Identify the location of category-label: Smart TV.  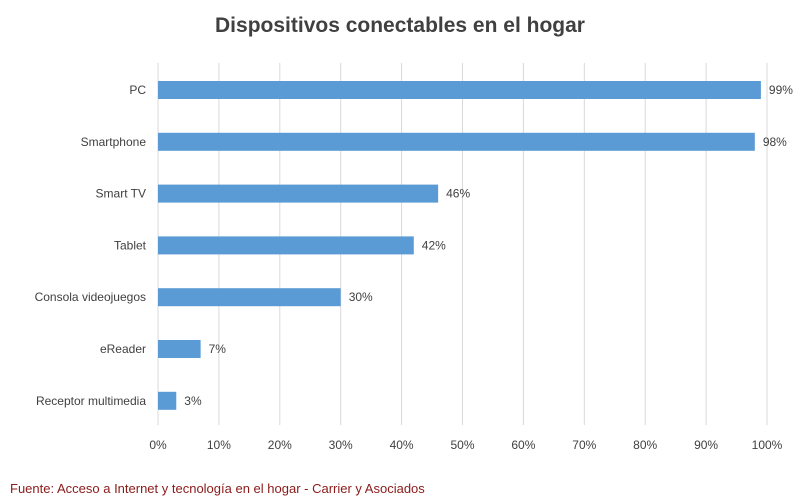
(121, 194).